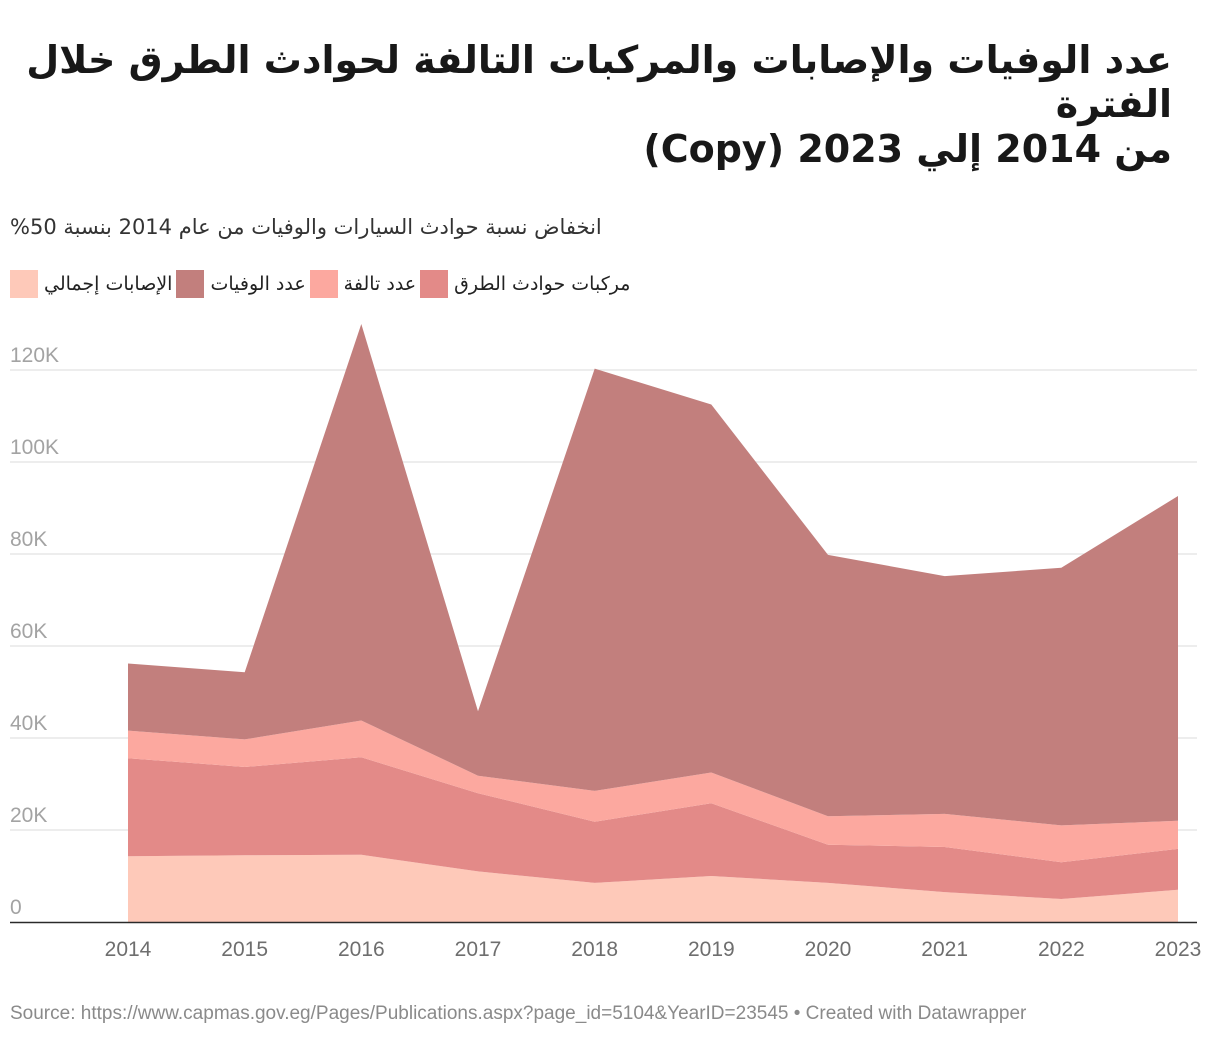 The height and width of the screenshot is (1038, 1220). I want to click on x-tick-label: 2020, so click(828, 949).